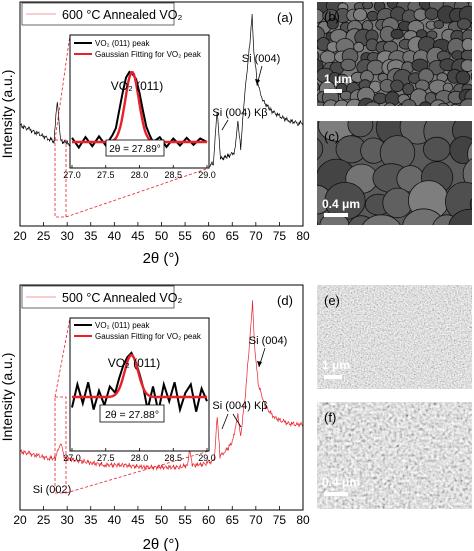 This screenshot has width=474, height=551. I want to click on sem-f-label: (f), so click(330, 417).